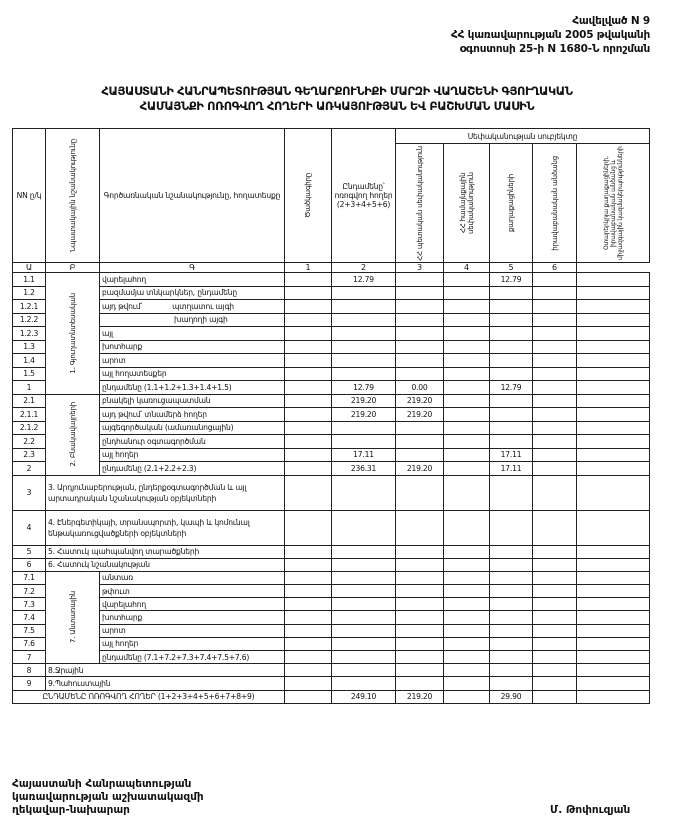 This screenshot has width=674, height=840. Describe the element at coordinates (29, 267) in the screenshot. I see `column-letter: Ա` at that location.